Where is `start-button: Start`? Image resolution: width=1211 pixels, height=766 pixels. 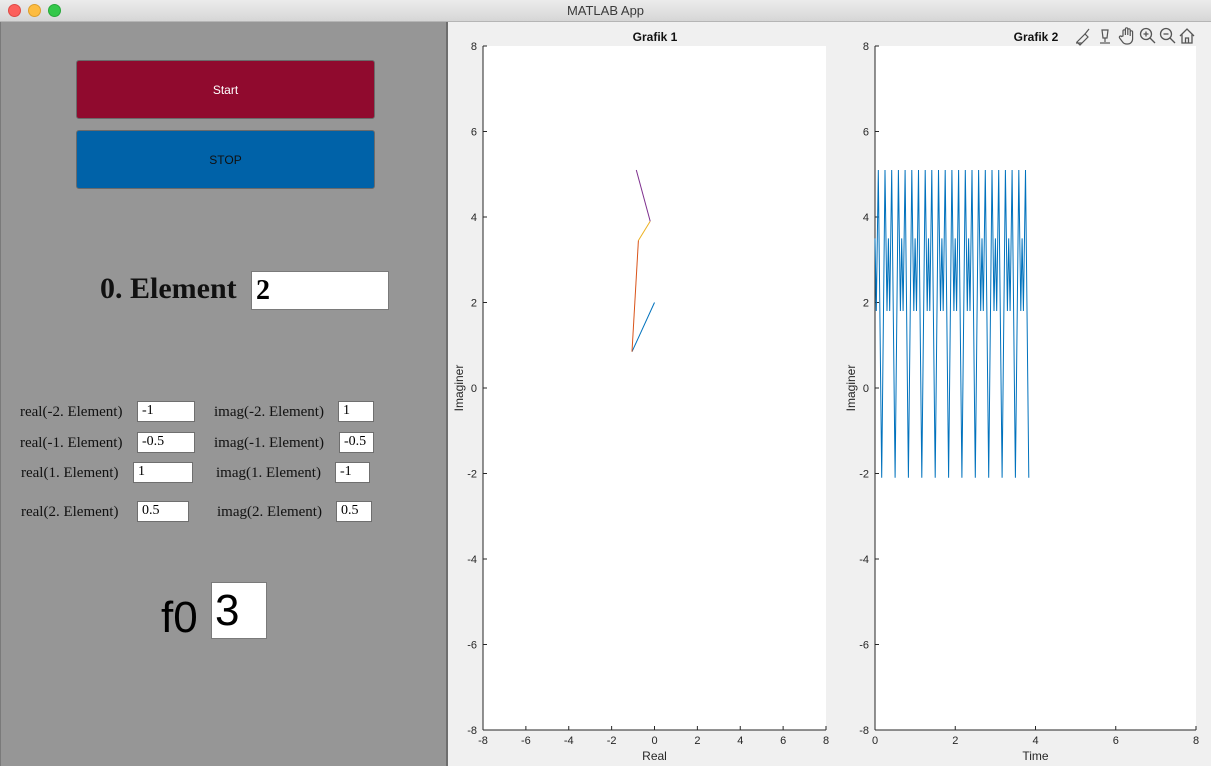 start-button: Start is located at coordinates (225, 89).